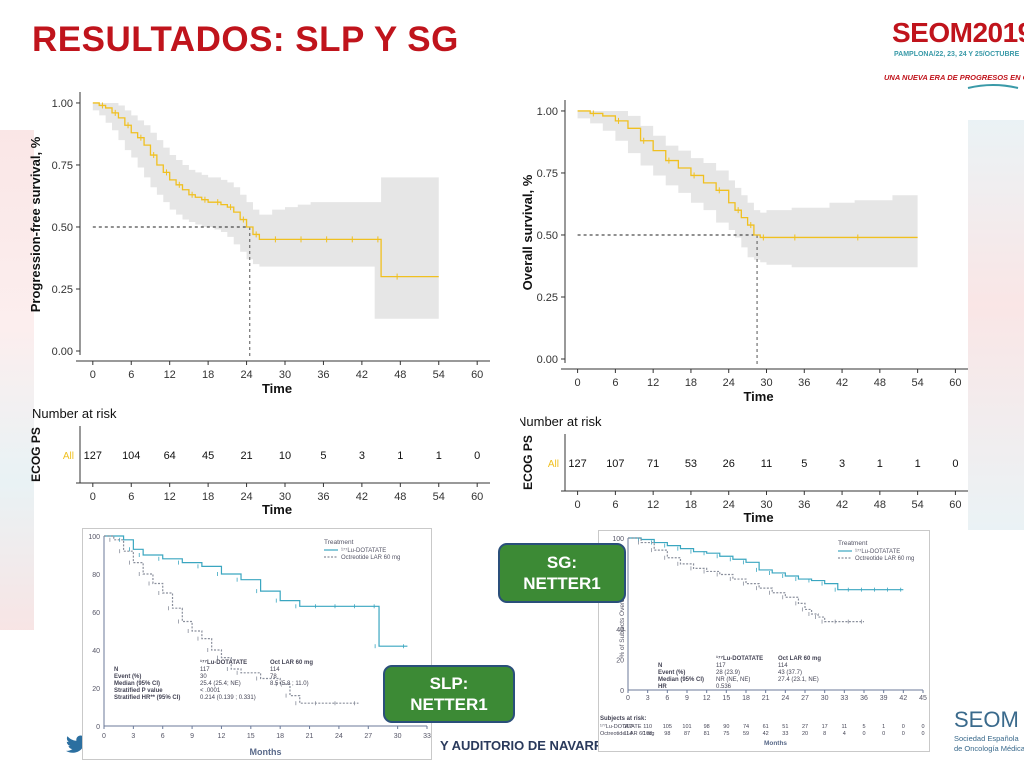  Describe the element at coordinates (449, 683) in the screenshot. I see `slp-badge-line1: SLP:` at that location.